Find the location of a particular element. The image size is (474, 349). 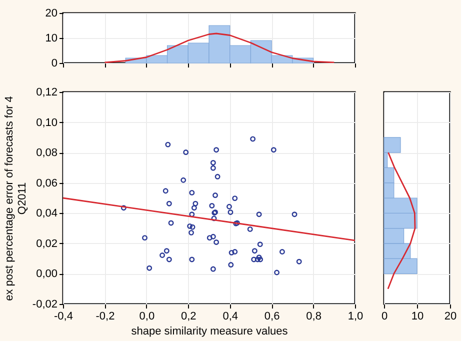

y-tick-label: 0,12 is located at coordinates (47, 92).